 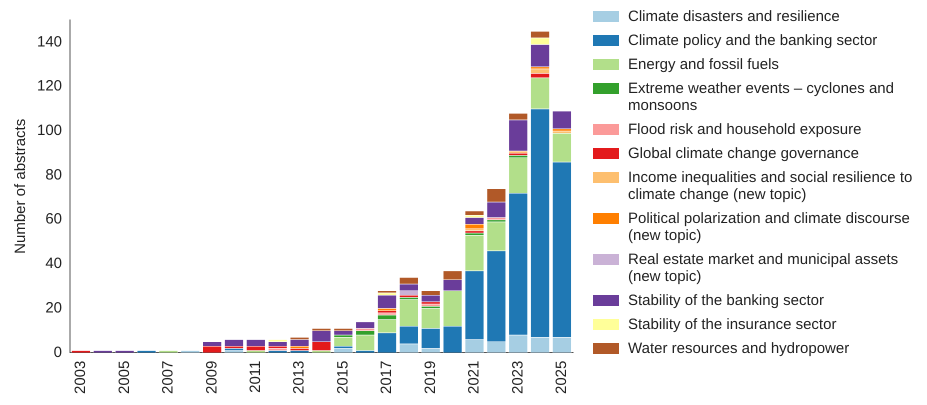 What do you see at coordinates (168, 377) in the screenshot?
I see `x-tick-label: 2007` at bounding box center [168, 377].